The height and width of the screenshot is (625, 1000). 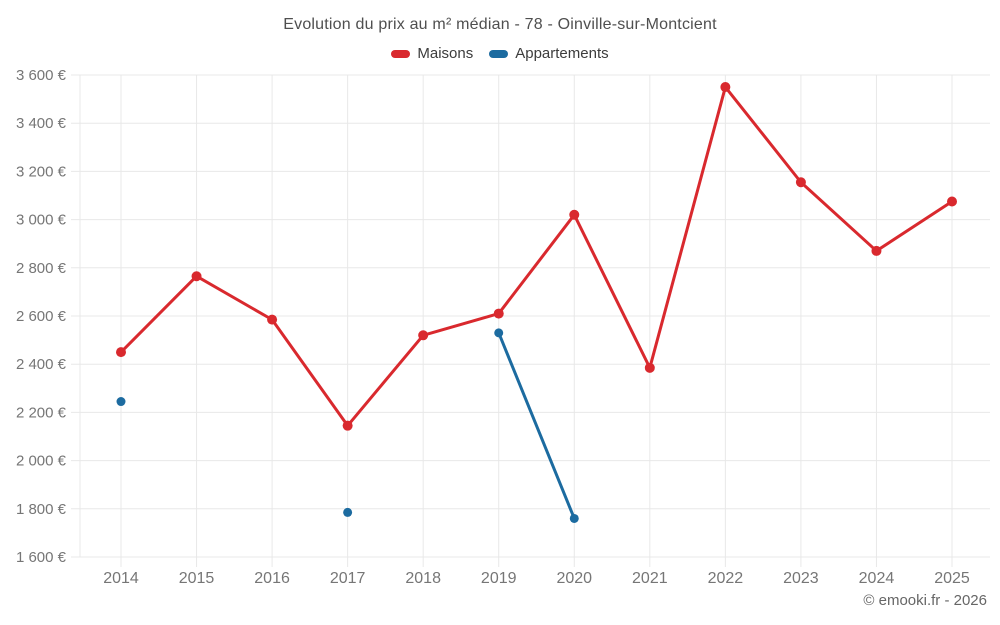 I want to click on y-tick-label: 2 200 €, so click(x=41, y=412).